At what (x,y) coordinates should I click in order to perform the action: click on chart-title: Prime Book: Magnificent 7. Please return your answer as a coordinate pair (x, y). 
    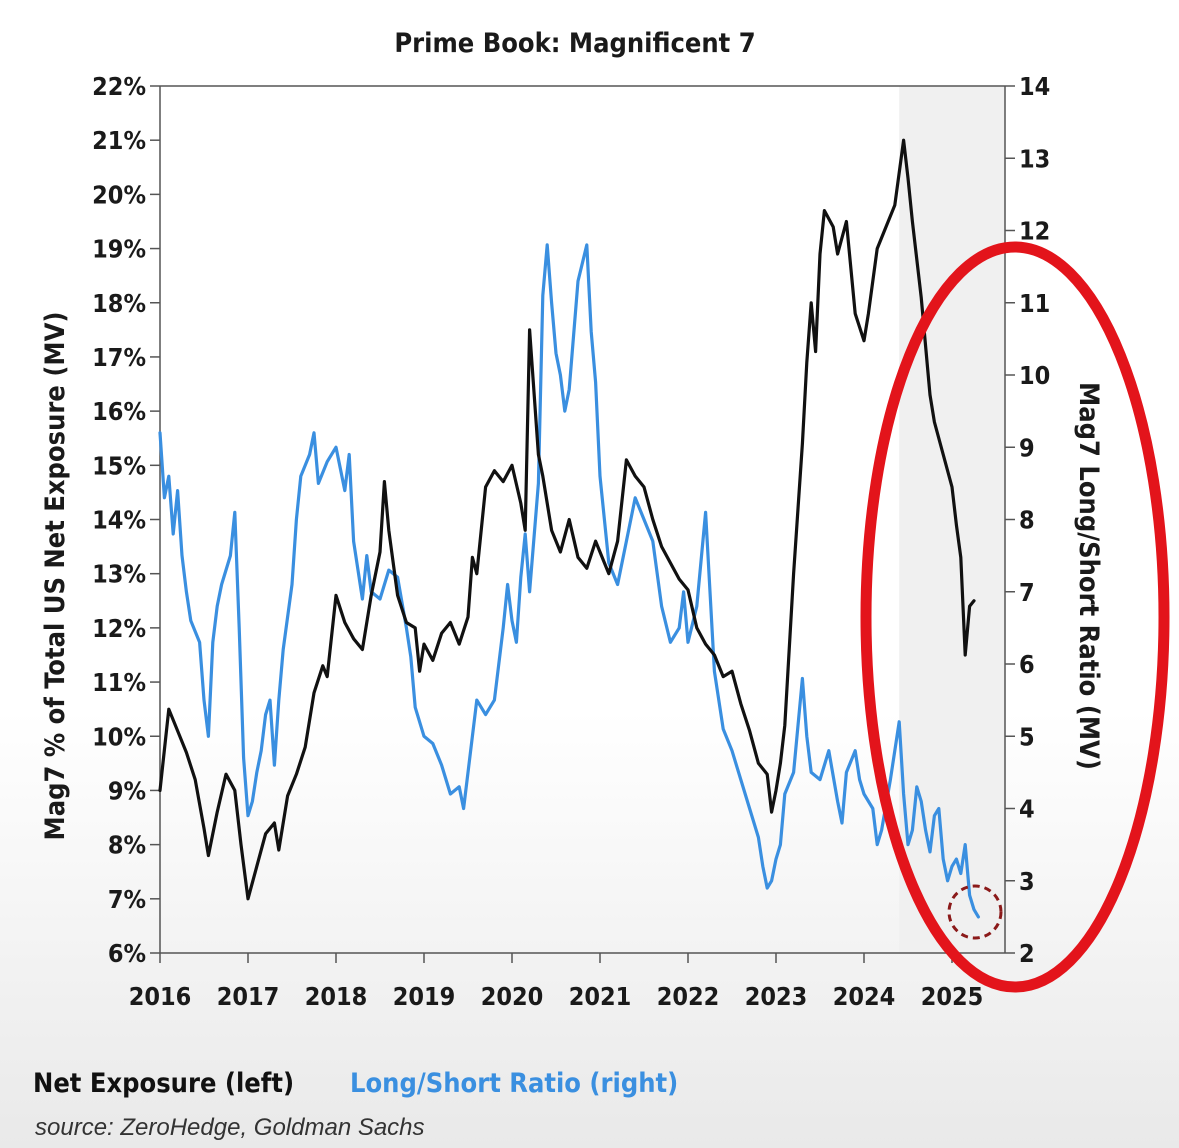
    Looking at the image, I should click on (574, 43).